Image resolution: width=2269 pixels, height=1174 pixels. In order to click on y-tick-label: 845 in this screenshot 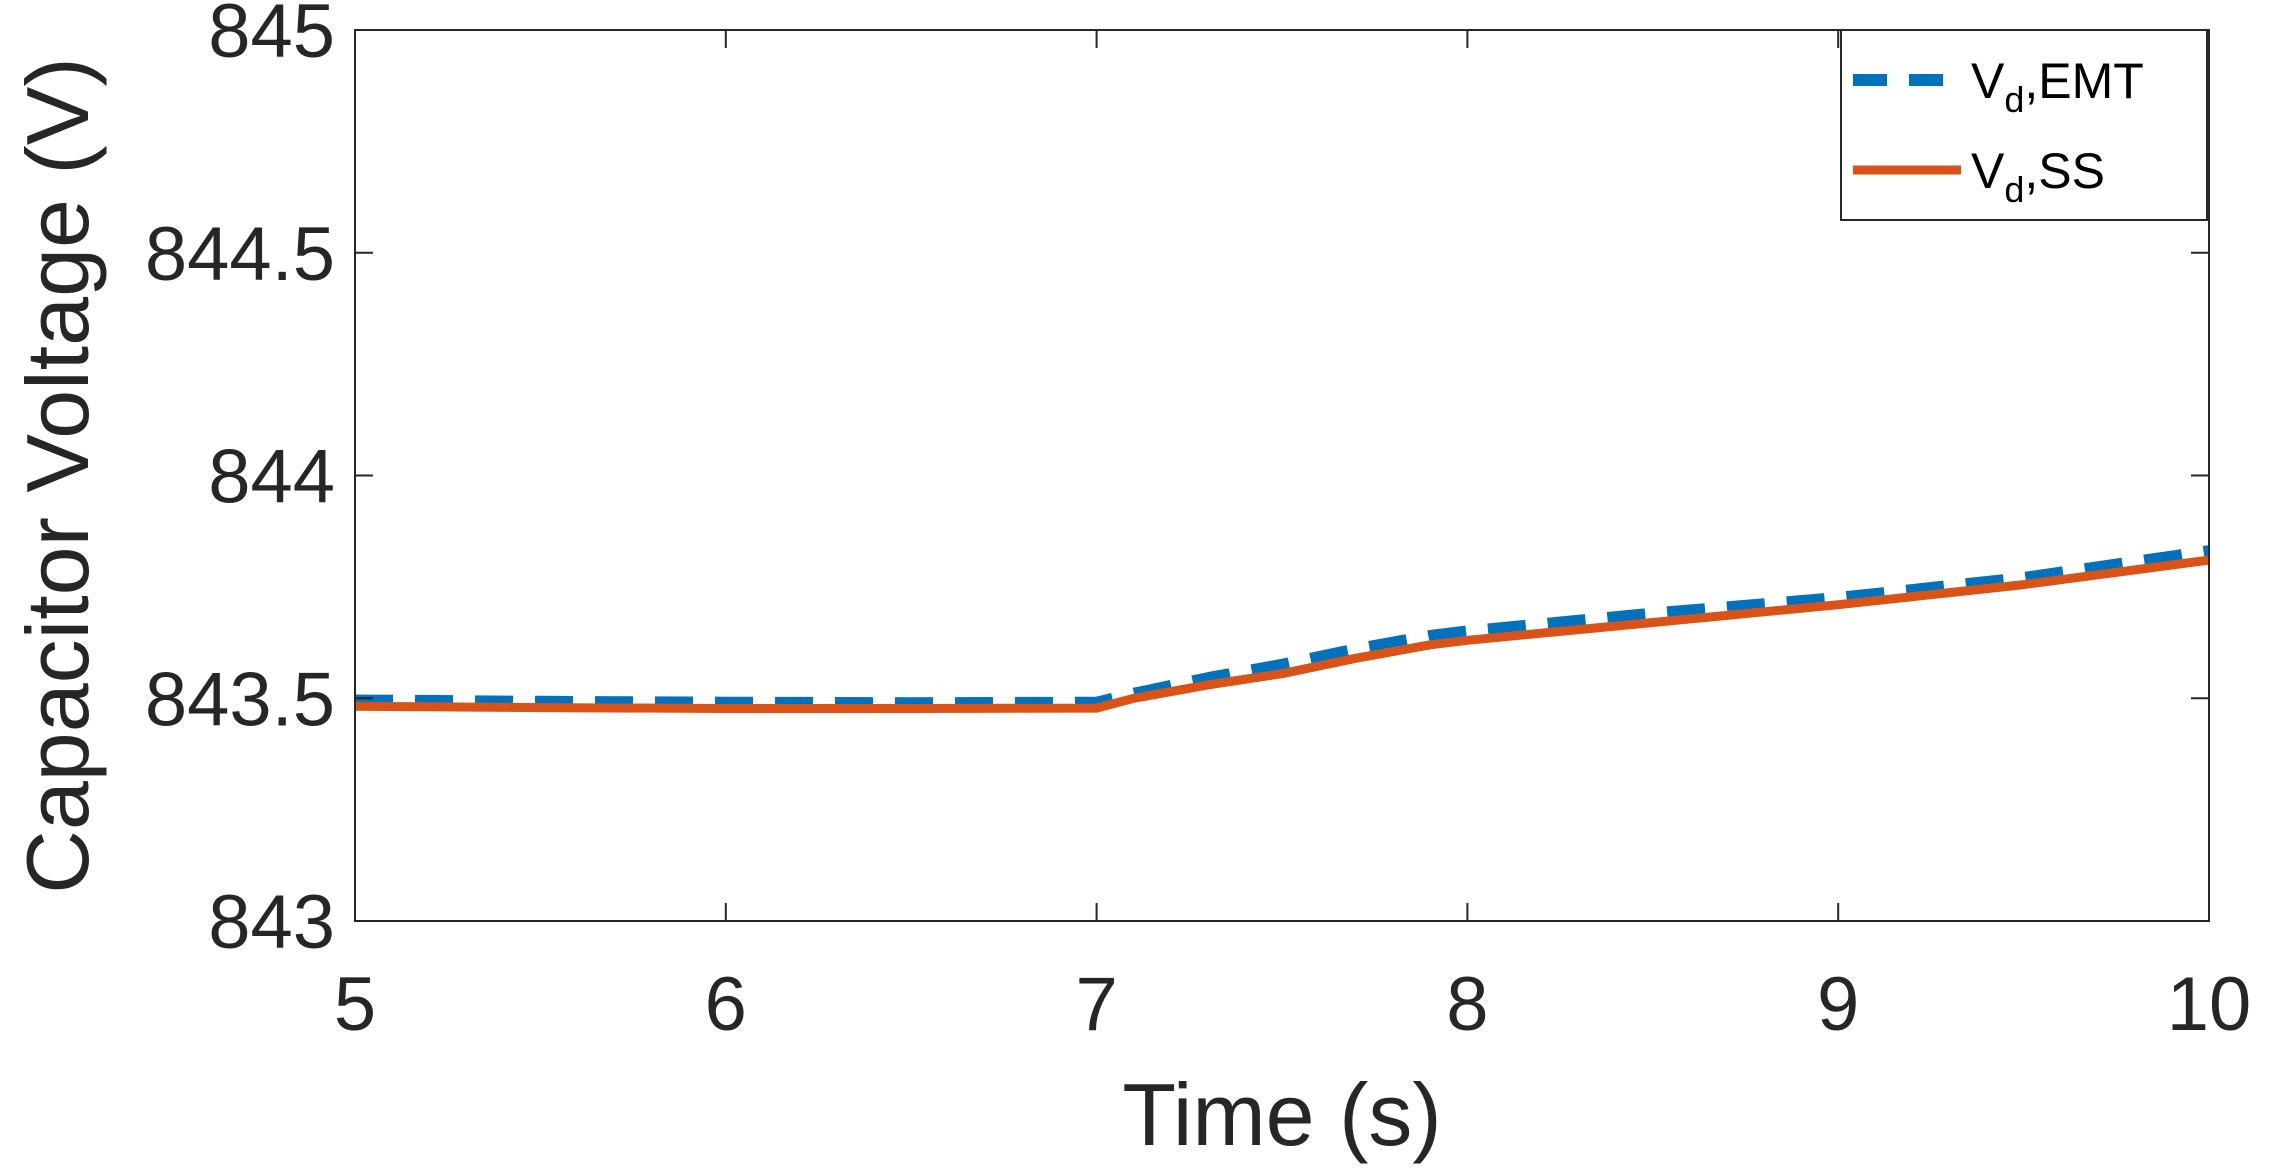, I will do `click(271, 37)`.